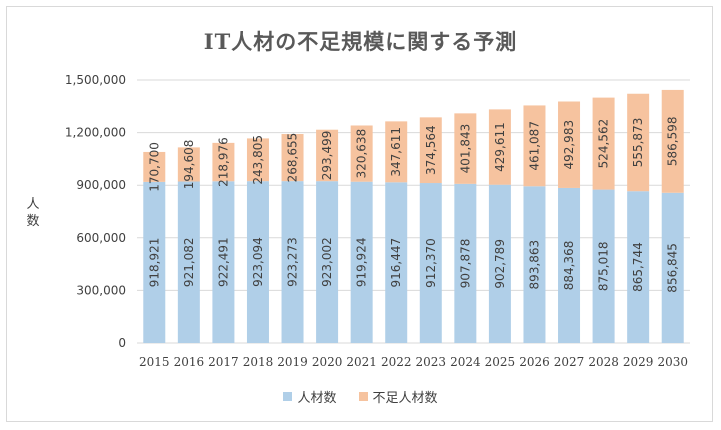 The image size is (721, 430). What do you see at coordinates (95, 133) in the screenshot?
I see `y-tick-label: 1,200,000` at bounding box center [95, 133].